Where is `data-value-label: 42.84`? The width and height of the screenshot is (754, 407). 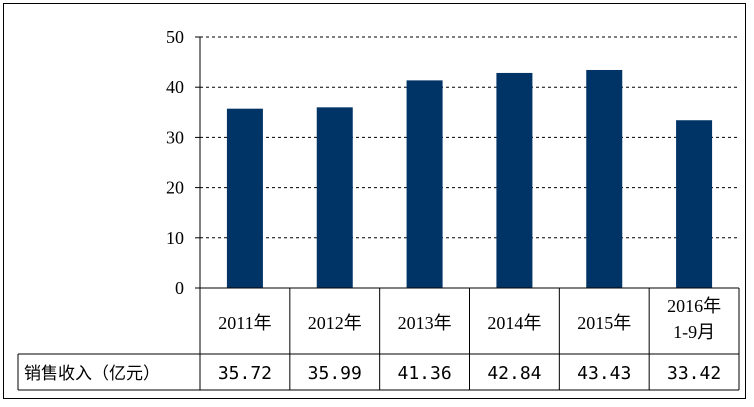
data-value-label: 42.84 is located at coordinates (514, 373).